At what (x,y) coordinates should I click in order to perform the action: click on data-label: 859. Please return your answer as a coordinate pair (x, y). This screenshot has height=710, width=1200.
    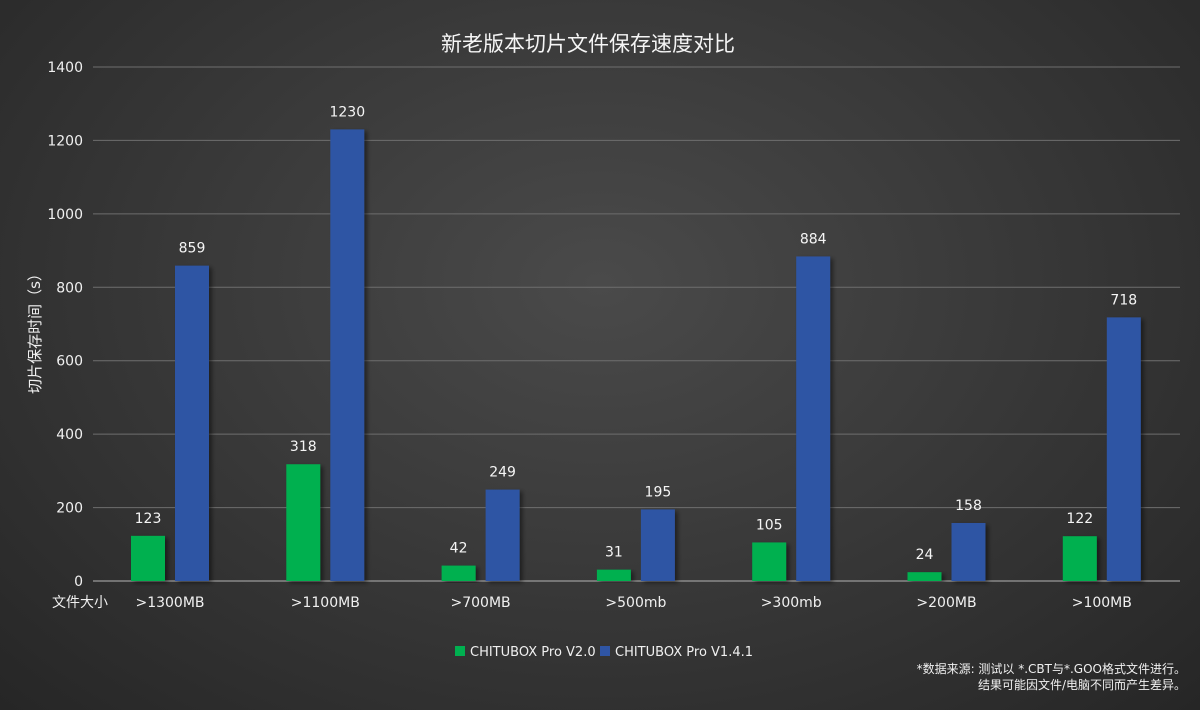
    Looking at the image, I should click on (192, 249).